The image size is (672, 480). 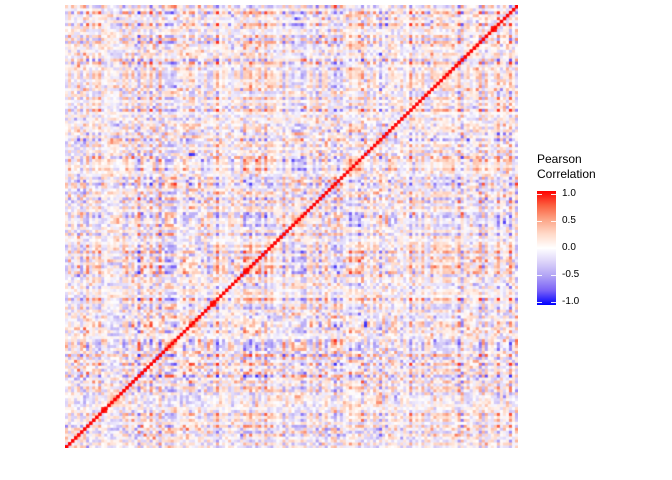 I want to click on legend: Pearson Correlation 1.0 0.5 0.0 -0.5 -1.0, so click(x=597, y=229).